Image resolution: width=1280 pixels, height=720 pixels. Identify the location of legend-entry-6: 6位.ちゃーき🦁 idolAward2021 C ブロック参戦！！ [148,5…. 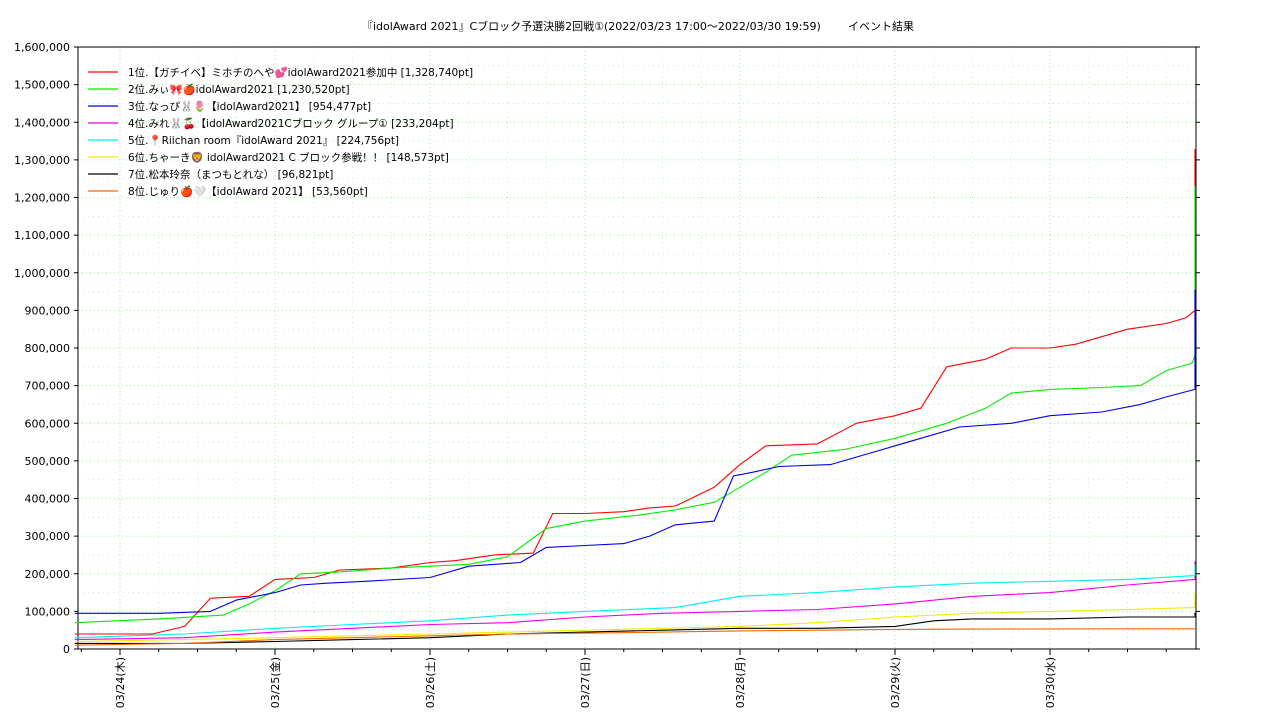
(288, 157).